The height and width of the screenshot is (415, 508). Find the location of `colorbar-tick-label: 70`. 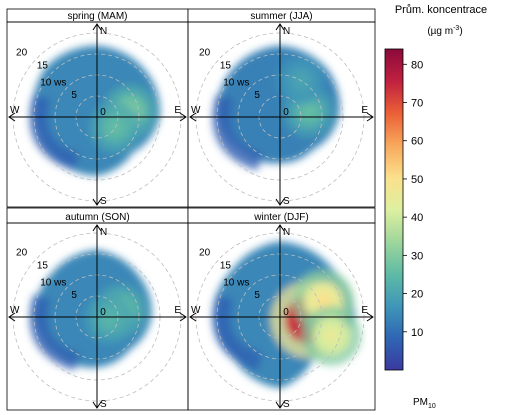

colorbar-tick-label: 70 is located at coordinates (417, 104).